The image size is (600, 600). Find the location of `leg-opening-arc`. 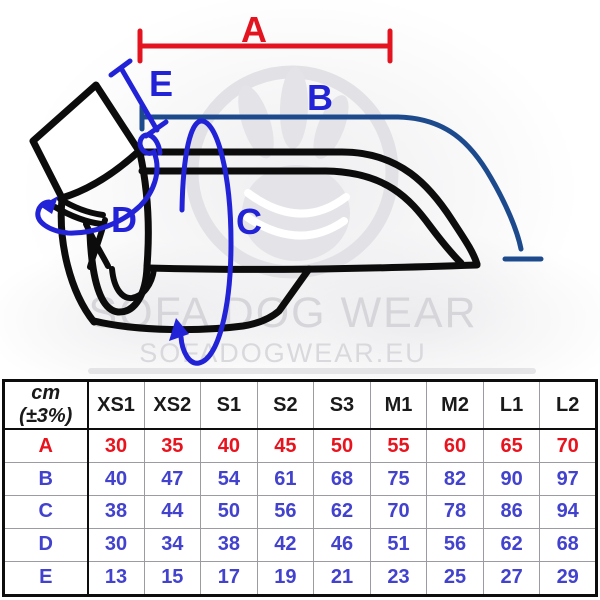

leg-opening-arc is located at coordinates (133, 284).